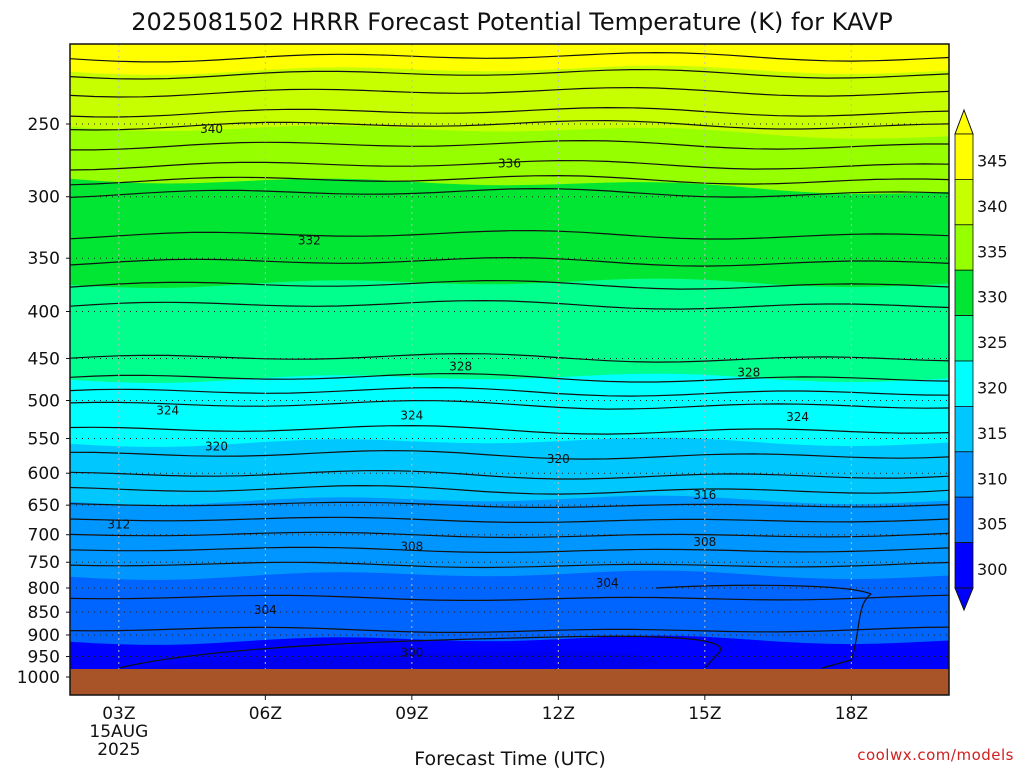 The width and height of the screenshot is (1024, 768). What do you see at coordinates (44, 474) in the screenshot?
I see `y-tick-label: 600` at bounding box center [44, 474].